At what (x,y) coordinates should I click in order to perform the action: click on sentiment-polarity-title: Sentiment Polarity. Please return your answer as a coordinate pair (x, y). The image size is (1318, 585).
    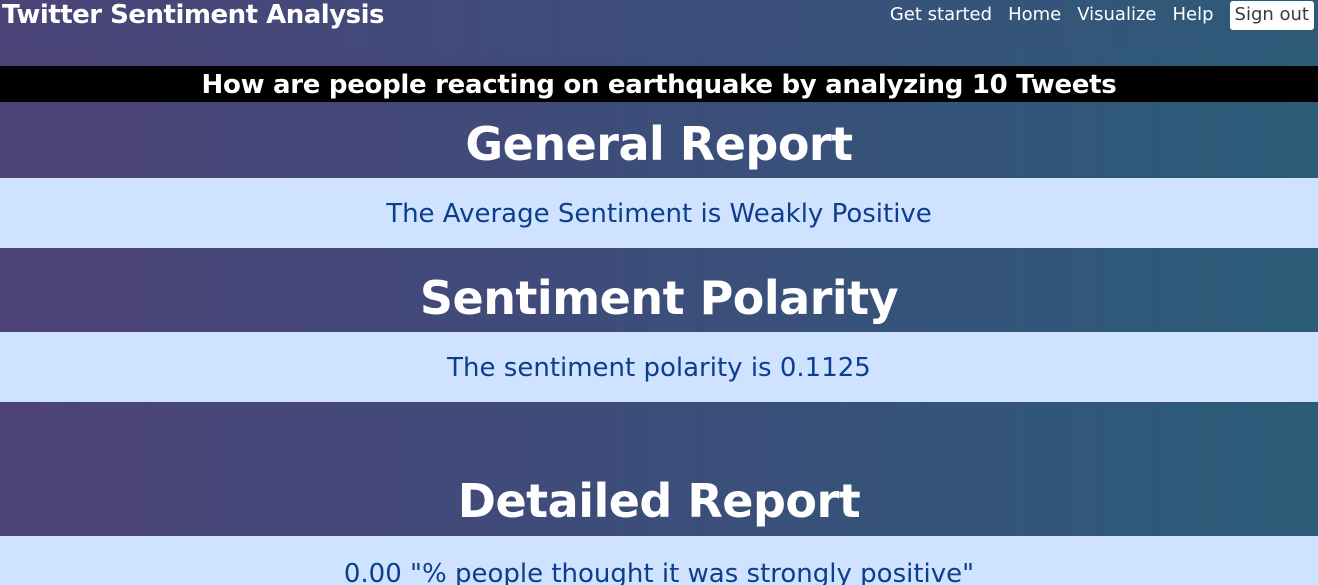
    Looking at the image, I should click on (659, 298).